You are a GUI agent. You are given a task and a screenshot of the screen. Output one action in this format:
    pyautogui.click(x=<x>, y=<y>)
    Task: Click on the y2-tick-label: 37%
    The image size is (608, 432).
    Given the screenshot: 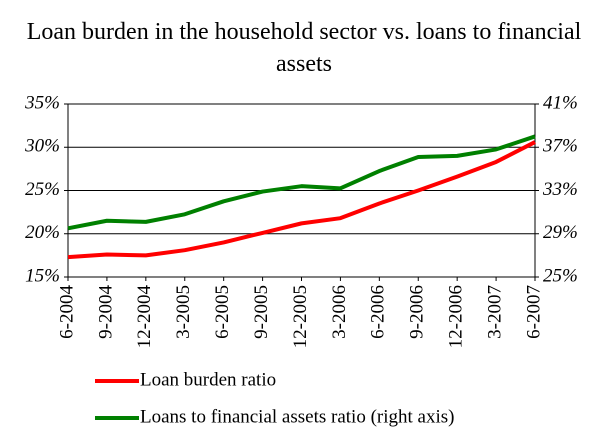 What is the action you would take?
    pyautogui.click(x=560, y=146)
    